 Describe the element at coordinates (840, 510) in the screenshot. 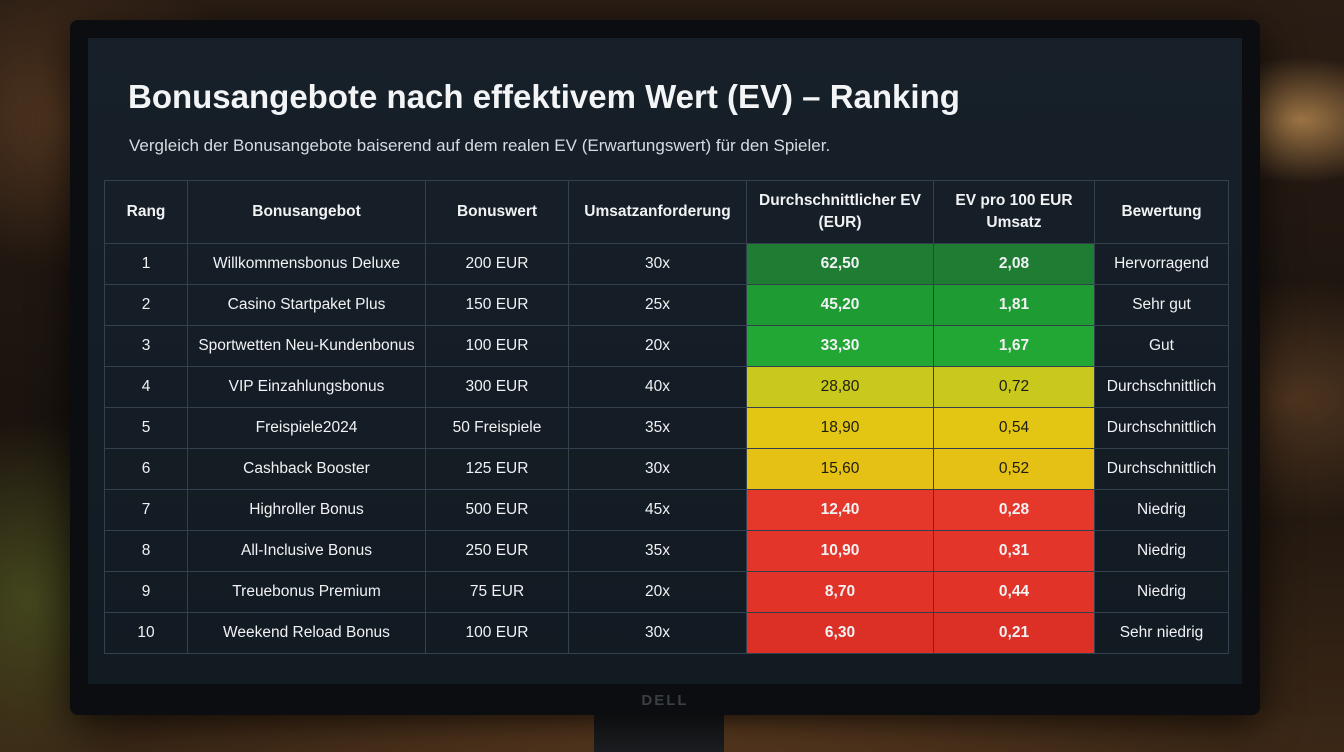

I see `cell-avg-ev: 12,40` at that location.